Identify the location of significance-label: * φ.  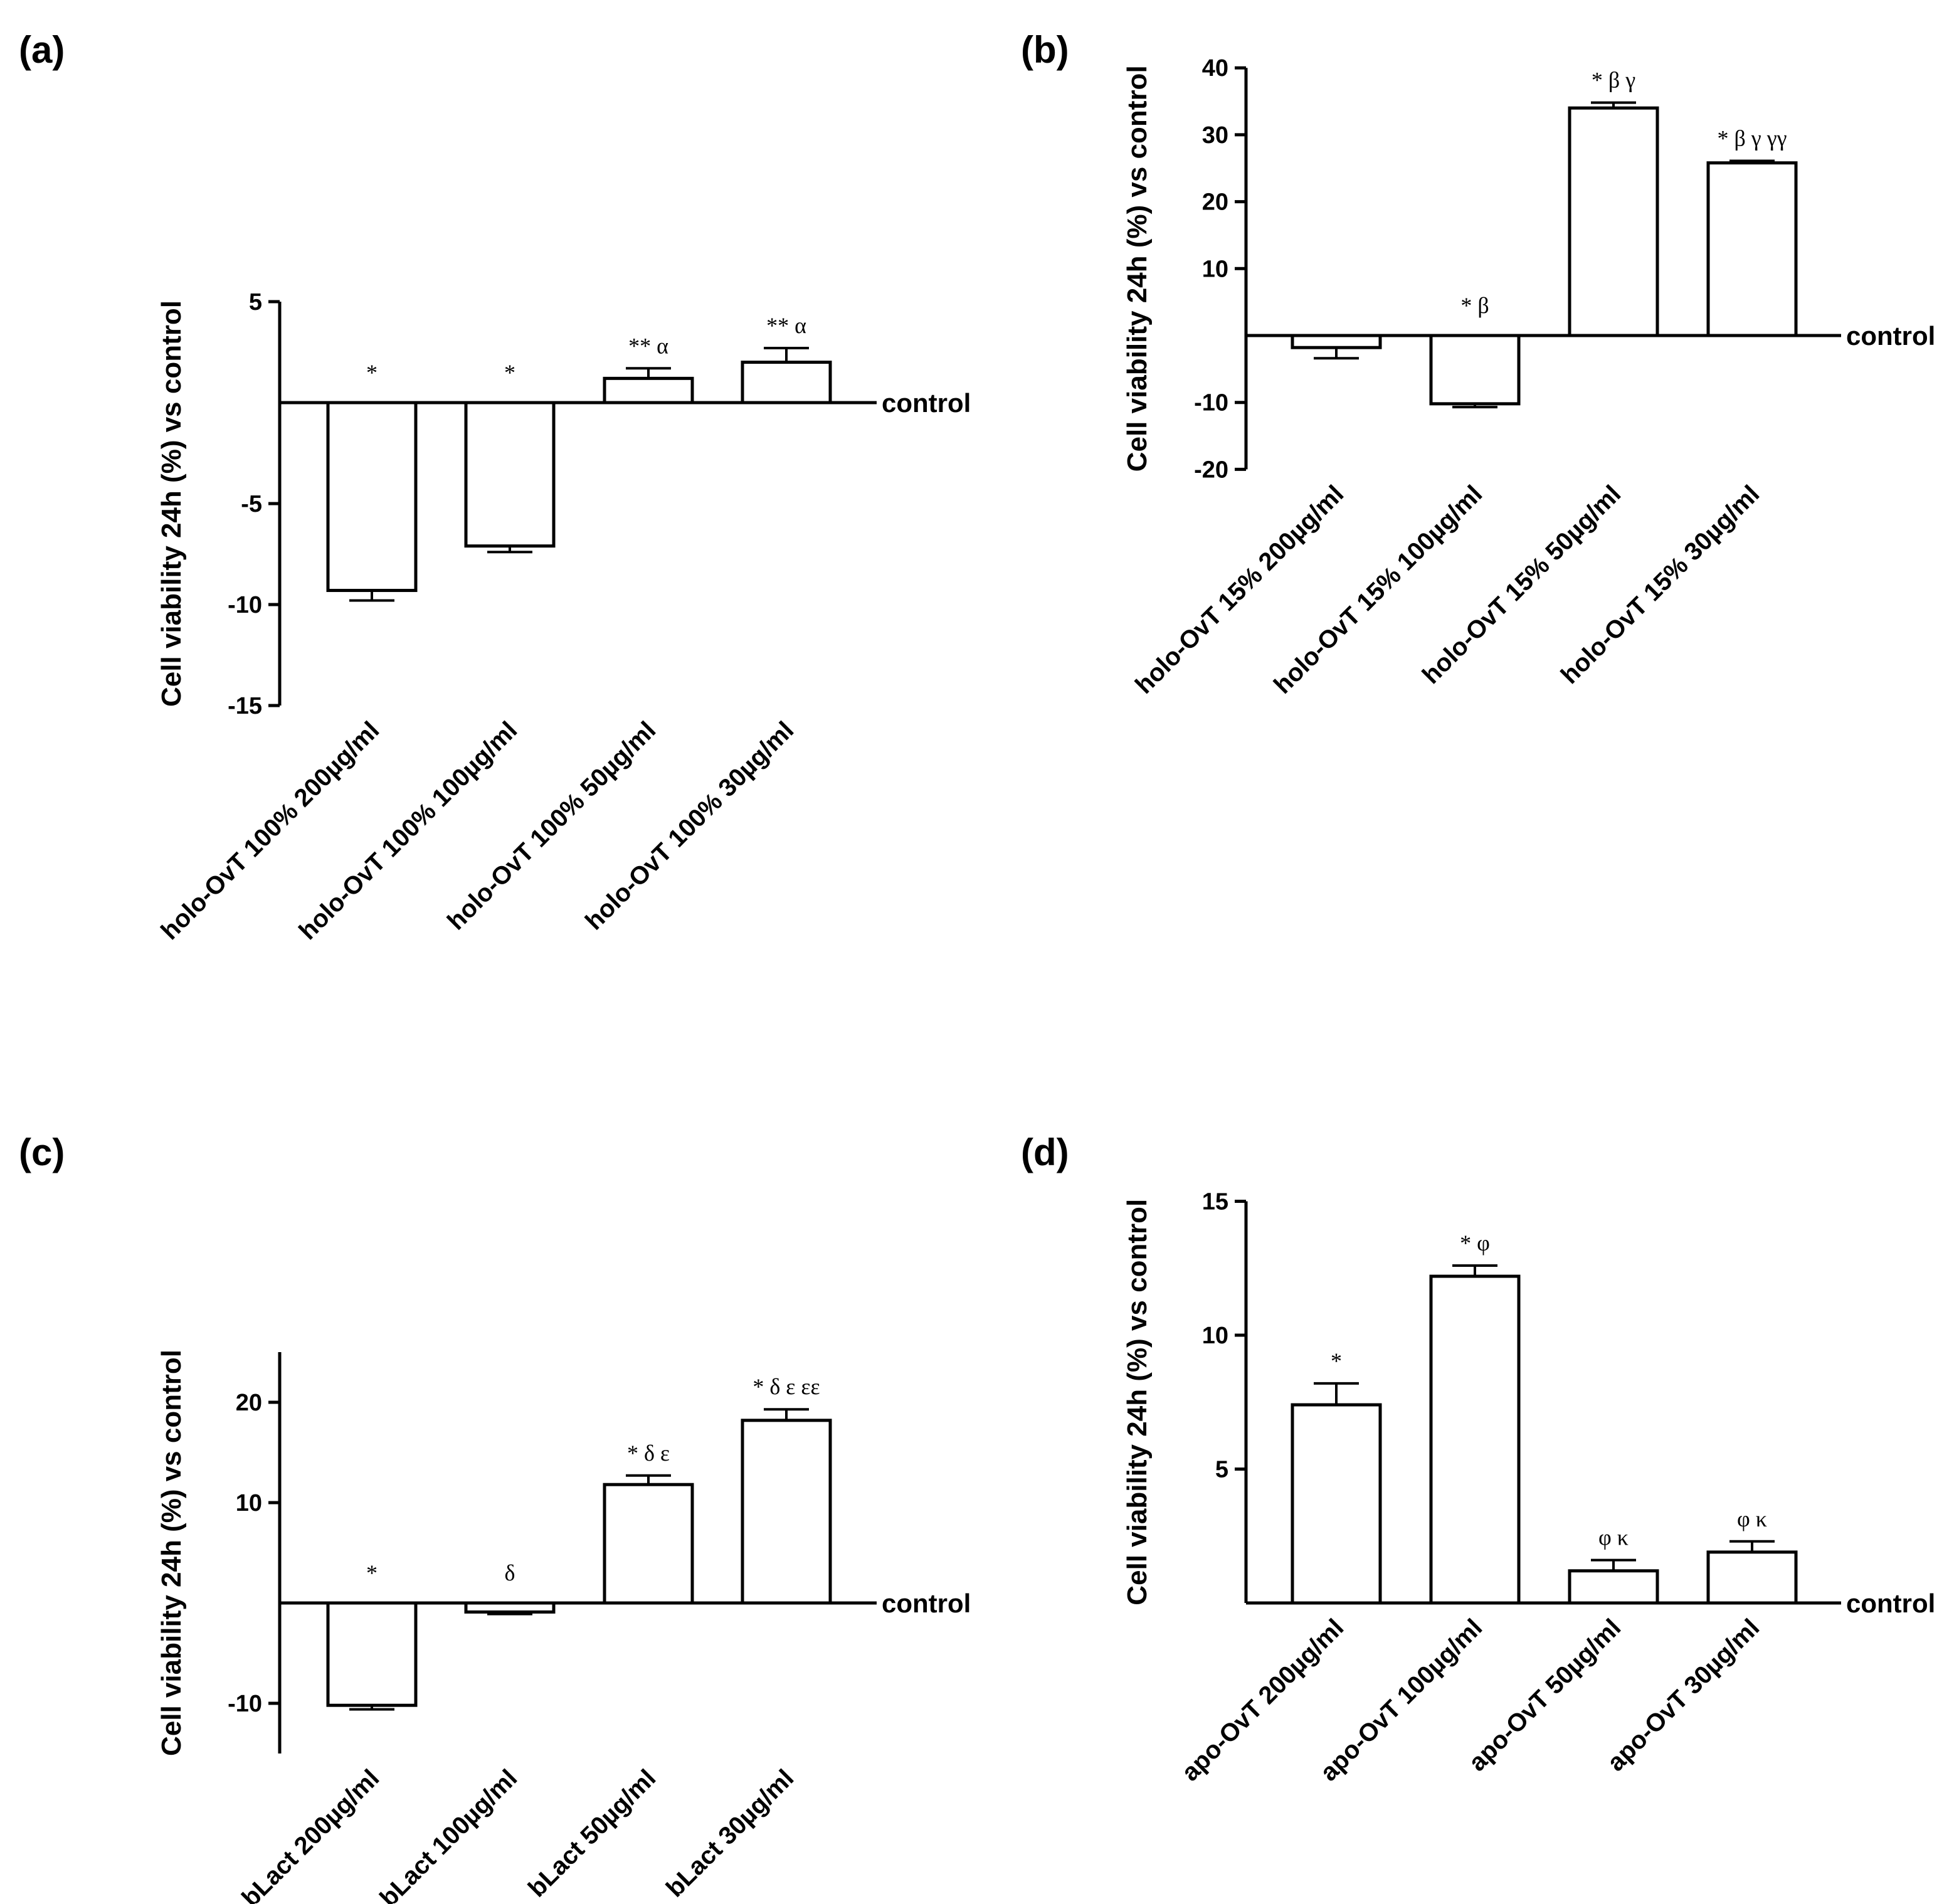
(1475, 1243).